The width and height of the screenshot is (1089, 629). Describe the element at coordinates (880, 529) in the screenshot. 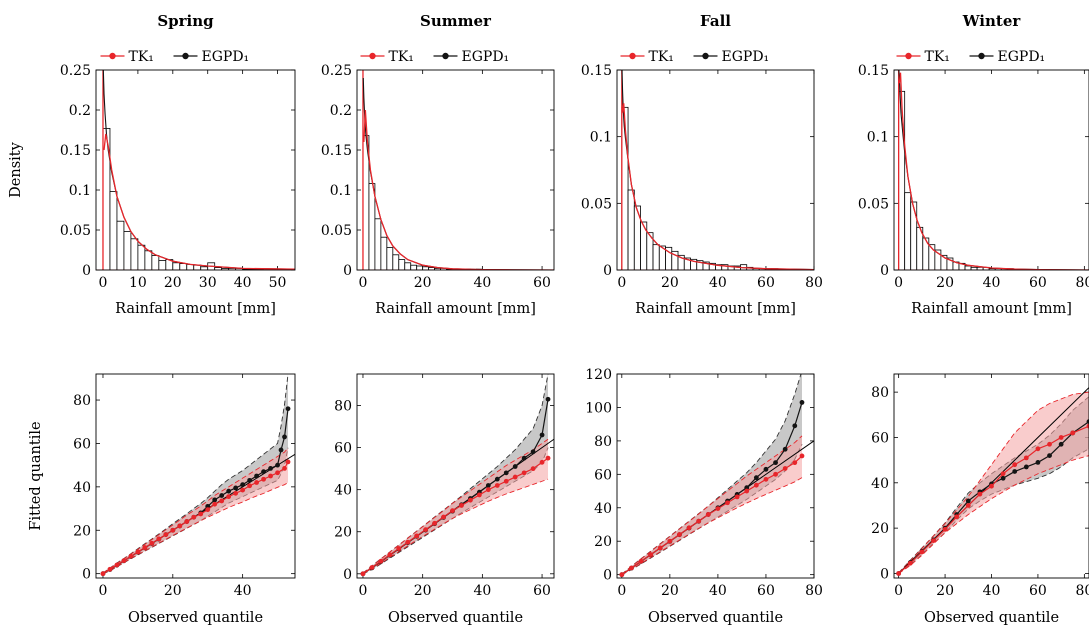

I see `y-tick-label: 20` at that location.